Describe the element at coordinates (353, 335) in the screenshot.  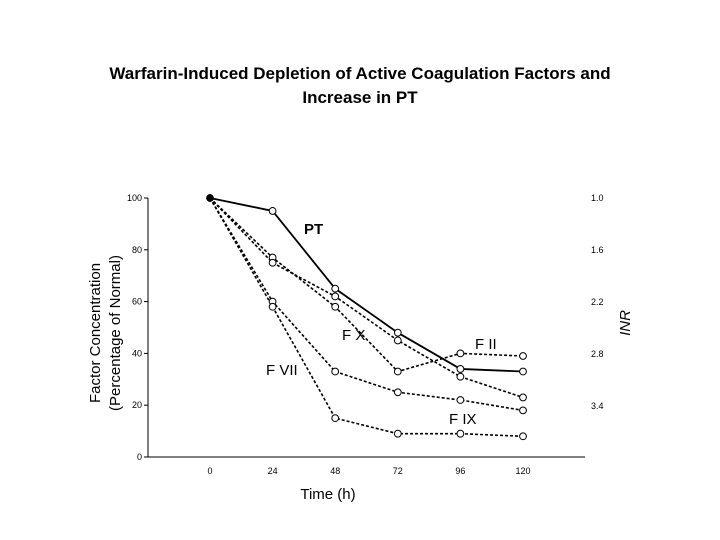
I see `series-label-fx: F X` at that location.